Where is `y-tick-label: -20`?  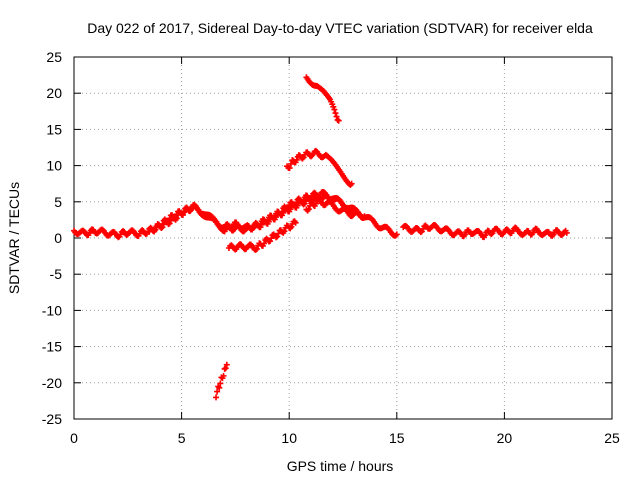 y-tick-label: -20 is located at coordinates (52, 383).